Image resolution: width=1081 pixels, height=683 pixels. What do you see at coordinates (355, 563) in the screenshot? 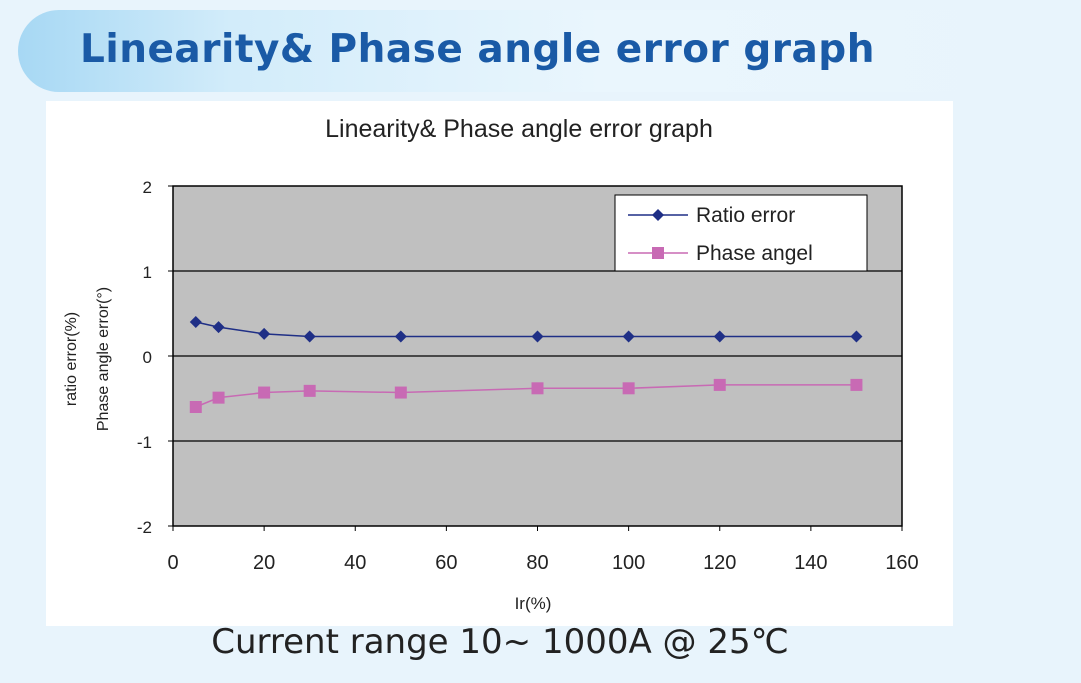
I see `x-tick-label: 40` at bounding box center [355, 563].